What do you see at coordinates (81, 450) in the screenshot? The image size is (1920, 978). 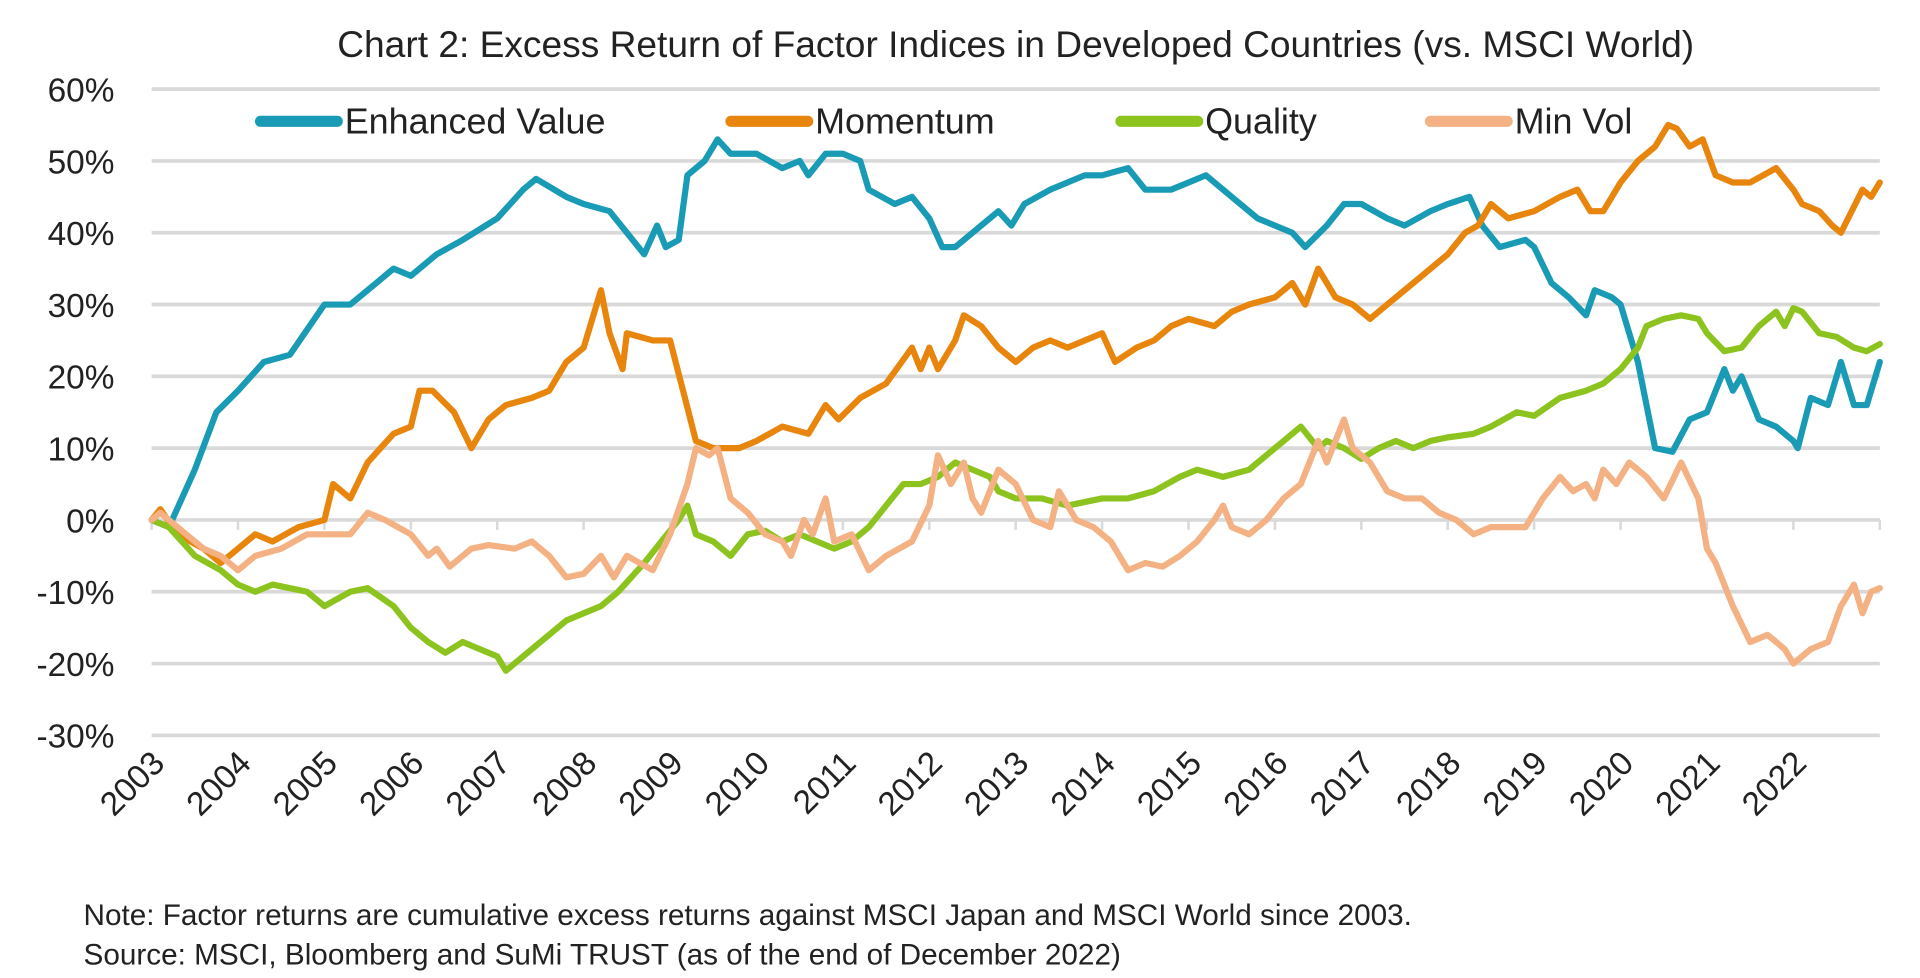 I see `y-tick-label: 10%` at bounding box center [81, 450].